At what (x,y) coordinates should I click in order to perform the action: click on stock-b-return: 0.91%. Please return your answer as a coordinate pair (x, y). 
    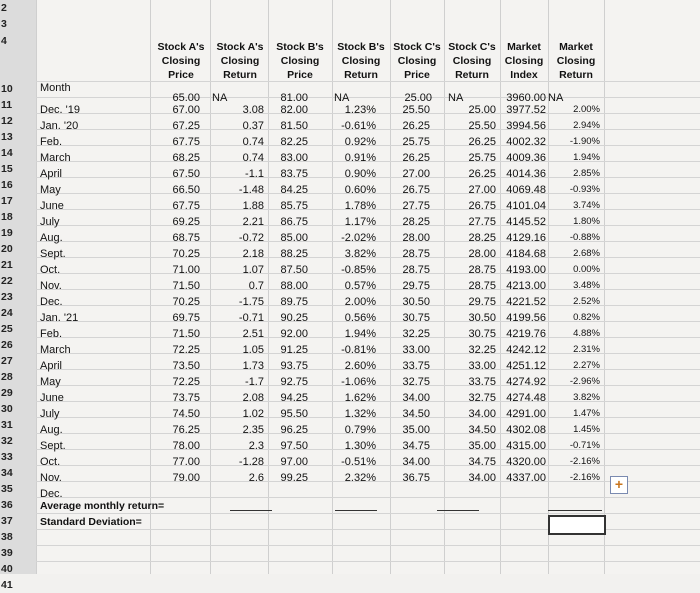
    Looking at the image, I should click on (360, 158).